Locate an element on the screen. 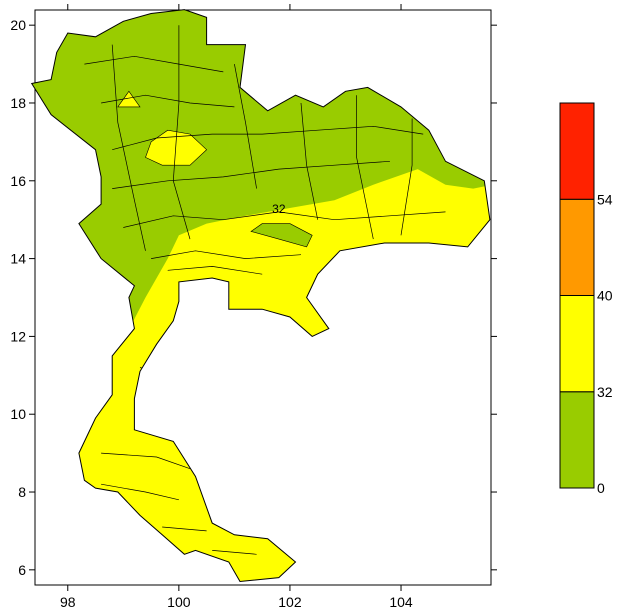 The height and width of the screenshot is (610, 620). y-tick-label: 8 is located at coordinates (22, 492).